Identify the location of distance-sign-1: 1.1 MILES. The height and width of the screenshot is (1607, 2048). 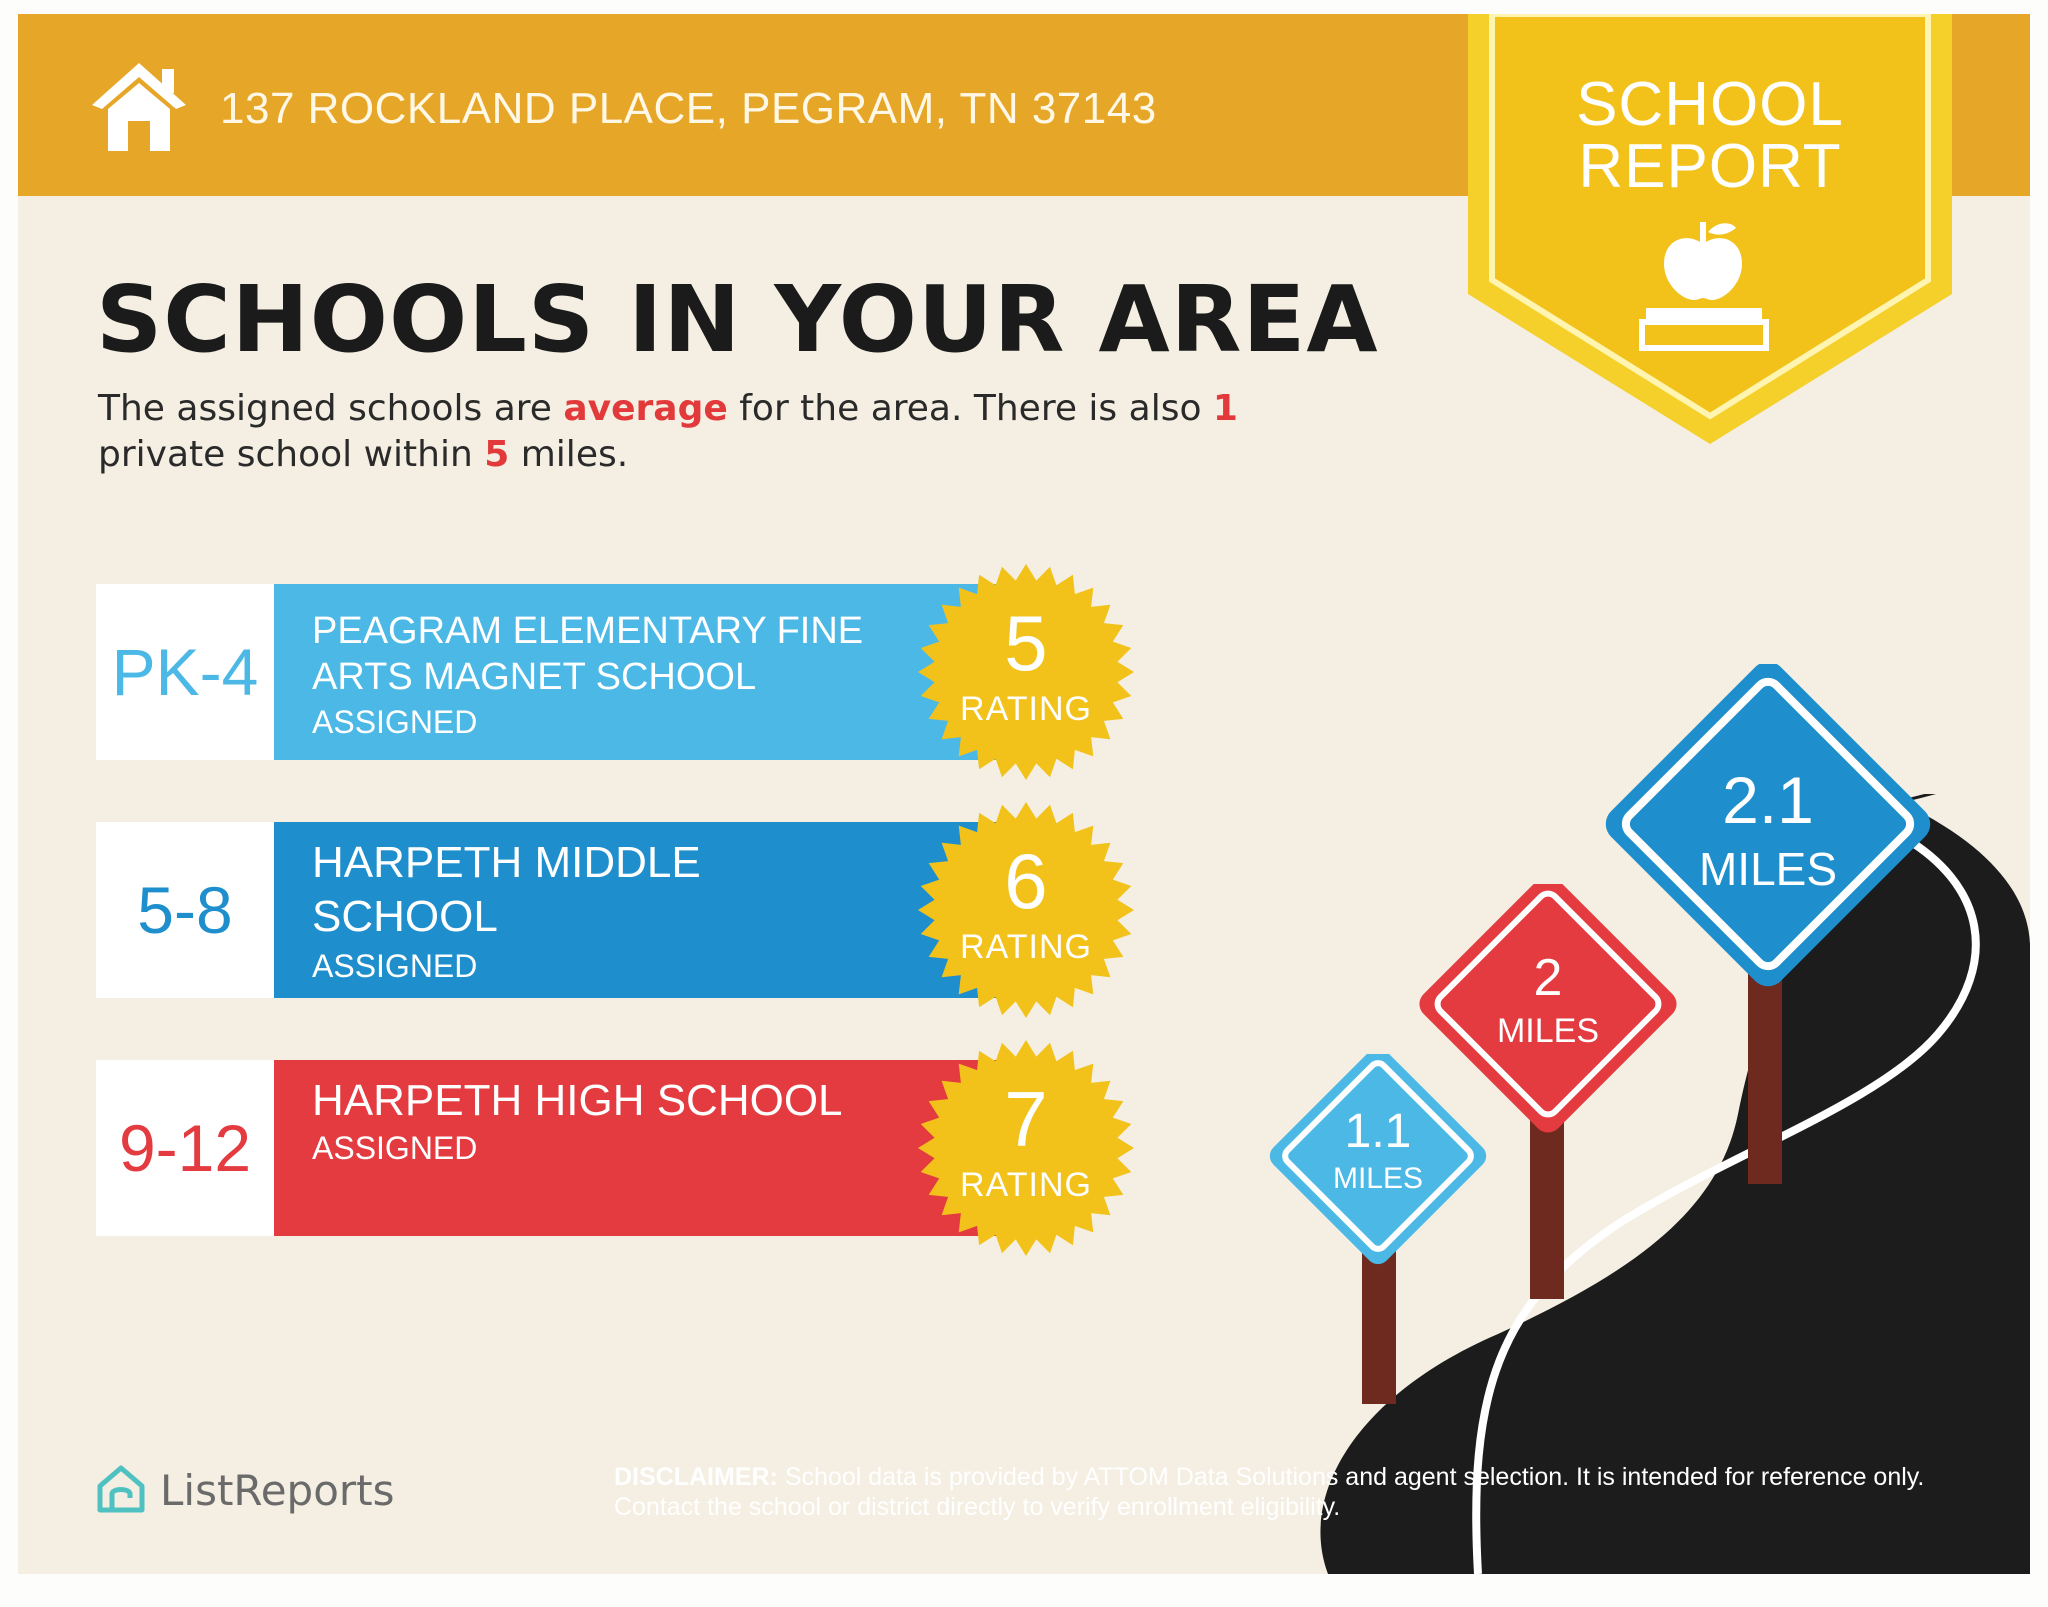
(1378, 1234).